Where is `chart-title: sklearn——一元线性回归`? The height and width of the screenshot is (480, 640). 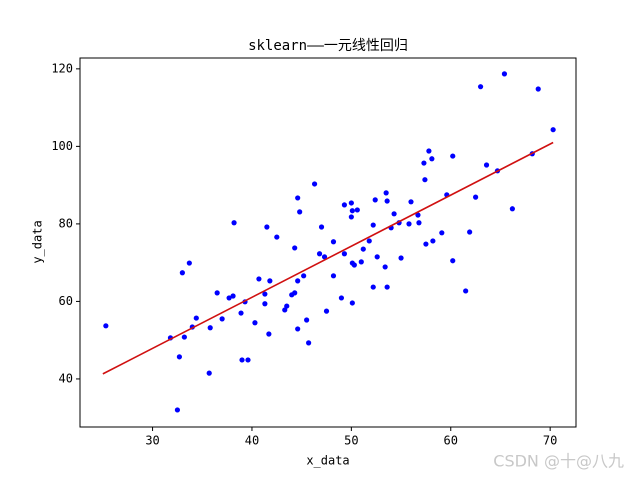 chart-title: sklearn——一元线性回归 is located at coordinates (328, 45).